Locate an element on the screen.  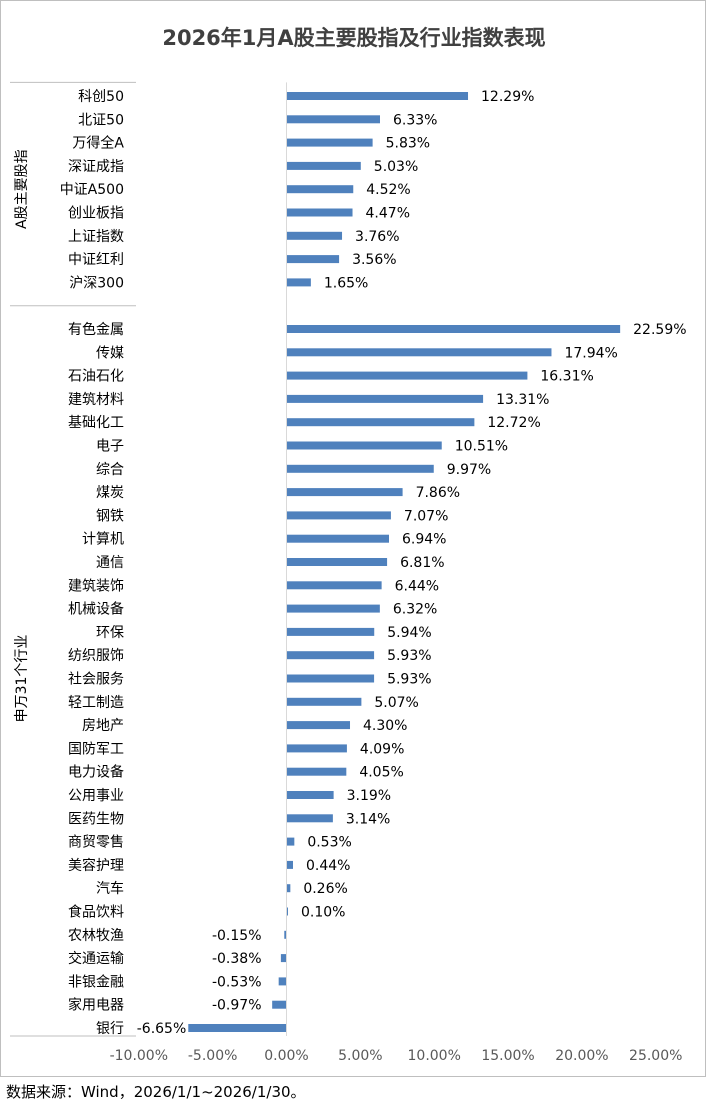
category-label: 社会服务 is located at coordinates (96, 680).